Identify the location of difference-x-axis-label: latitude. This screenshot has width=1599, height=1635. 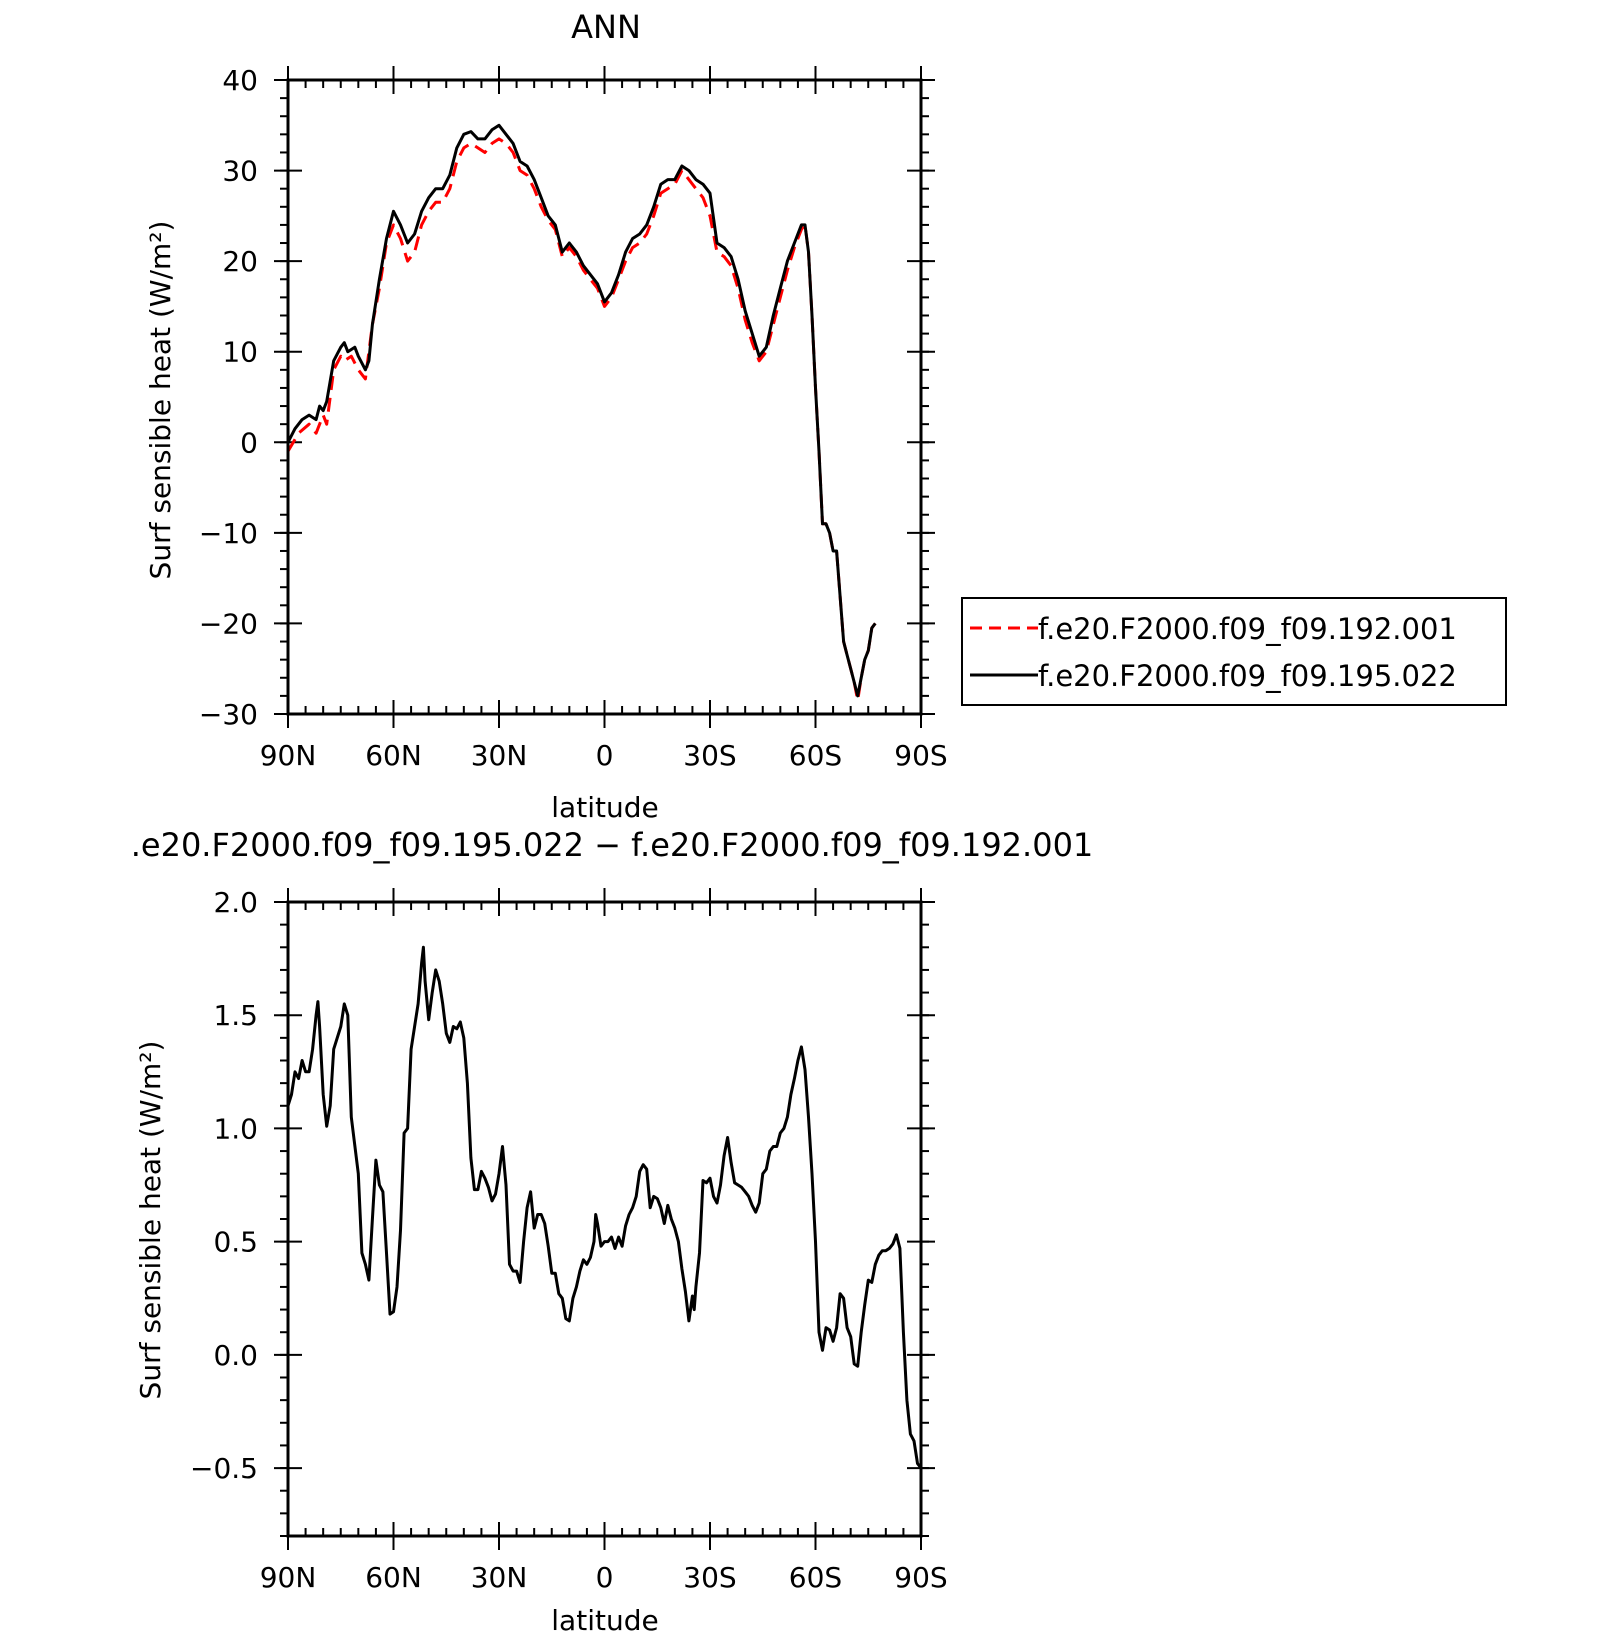
(604, 1619).